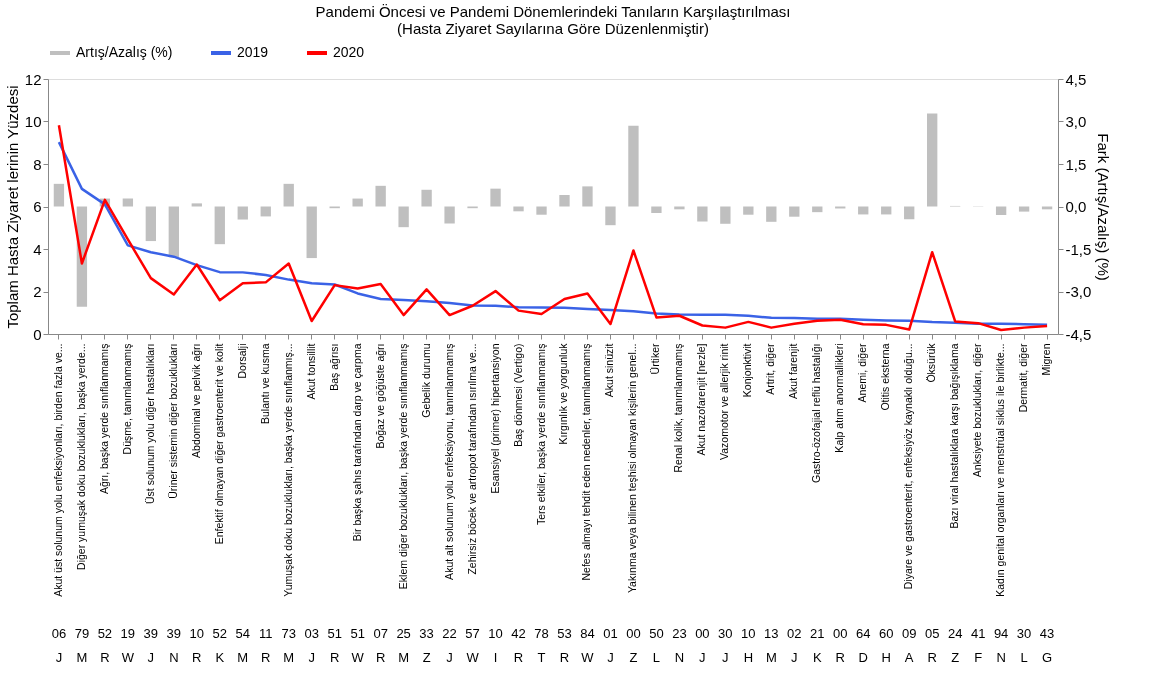 The image size is (1169, 673). Describe the element at coordinates (702, 633) in the screenshot. I see `text: 00` at that location.